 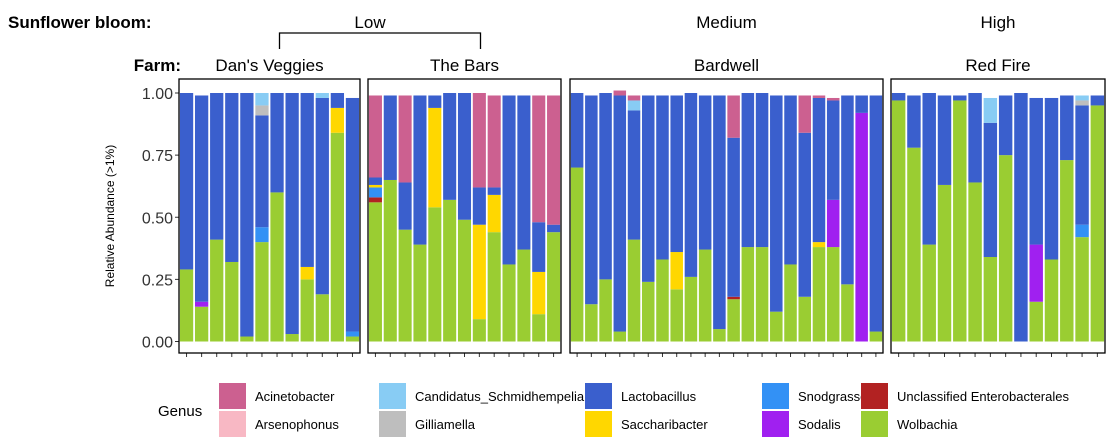 I want to click on farm-strip-label: Dan's Veggies, so click(x=269, y=65).